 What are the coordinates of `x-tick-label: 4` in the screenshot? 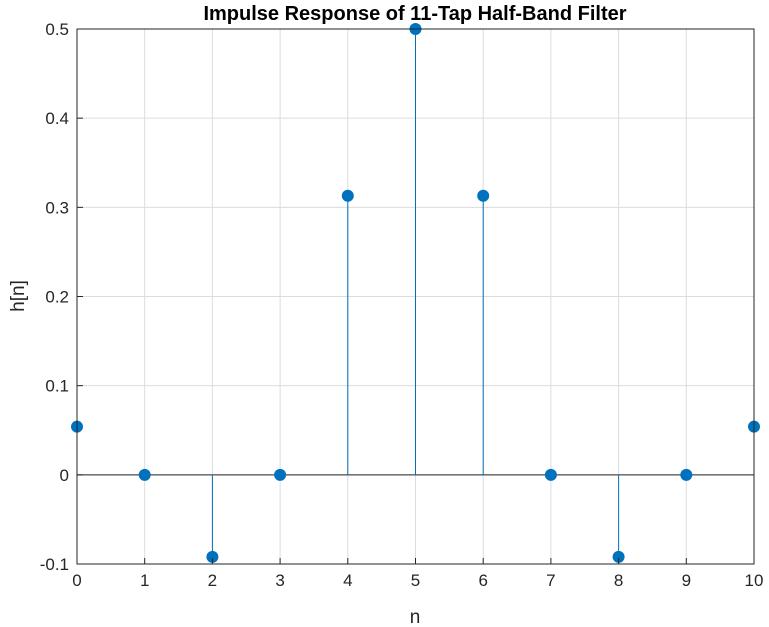 It's located at (347, 580).